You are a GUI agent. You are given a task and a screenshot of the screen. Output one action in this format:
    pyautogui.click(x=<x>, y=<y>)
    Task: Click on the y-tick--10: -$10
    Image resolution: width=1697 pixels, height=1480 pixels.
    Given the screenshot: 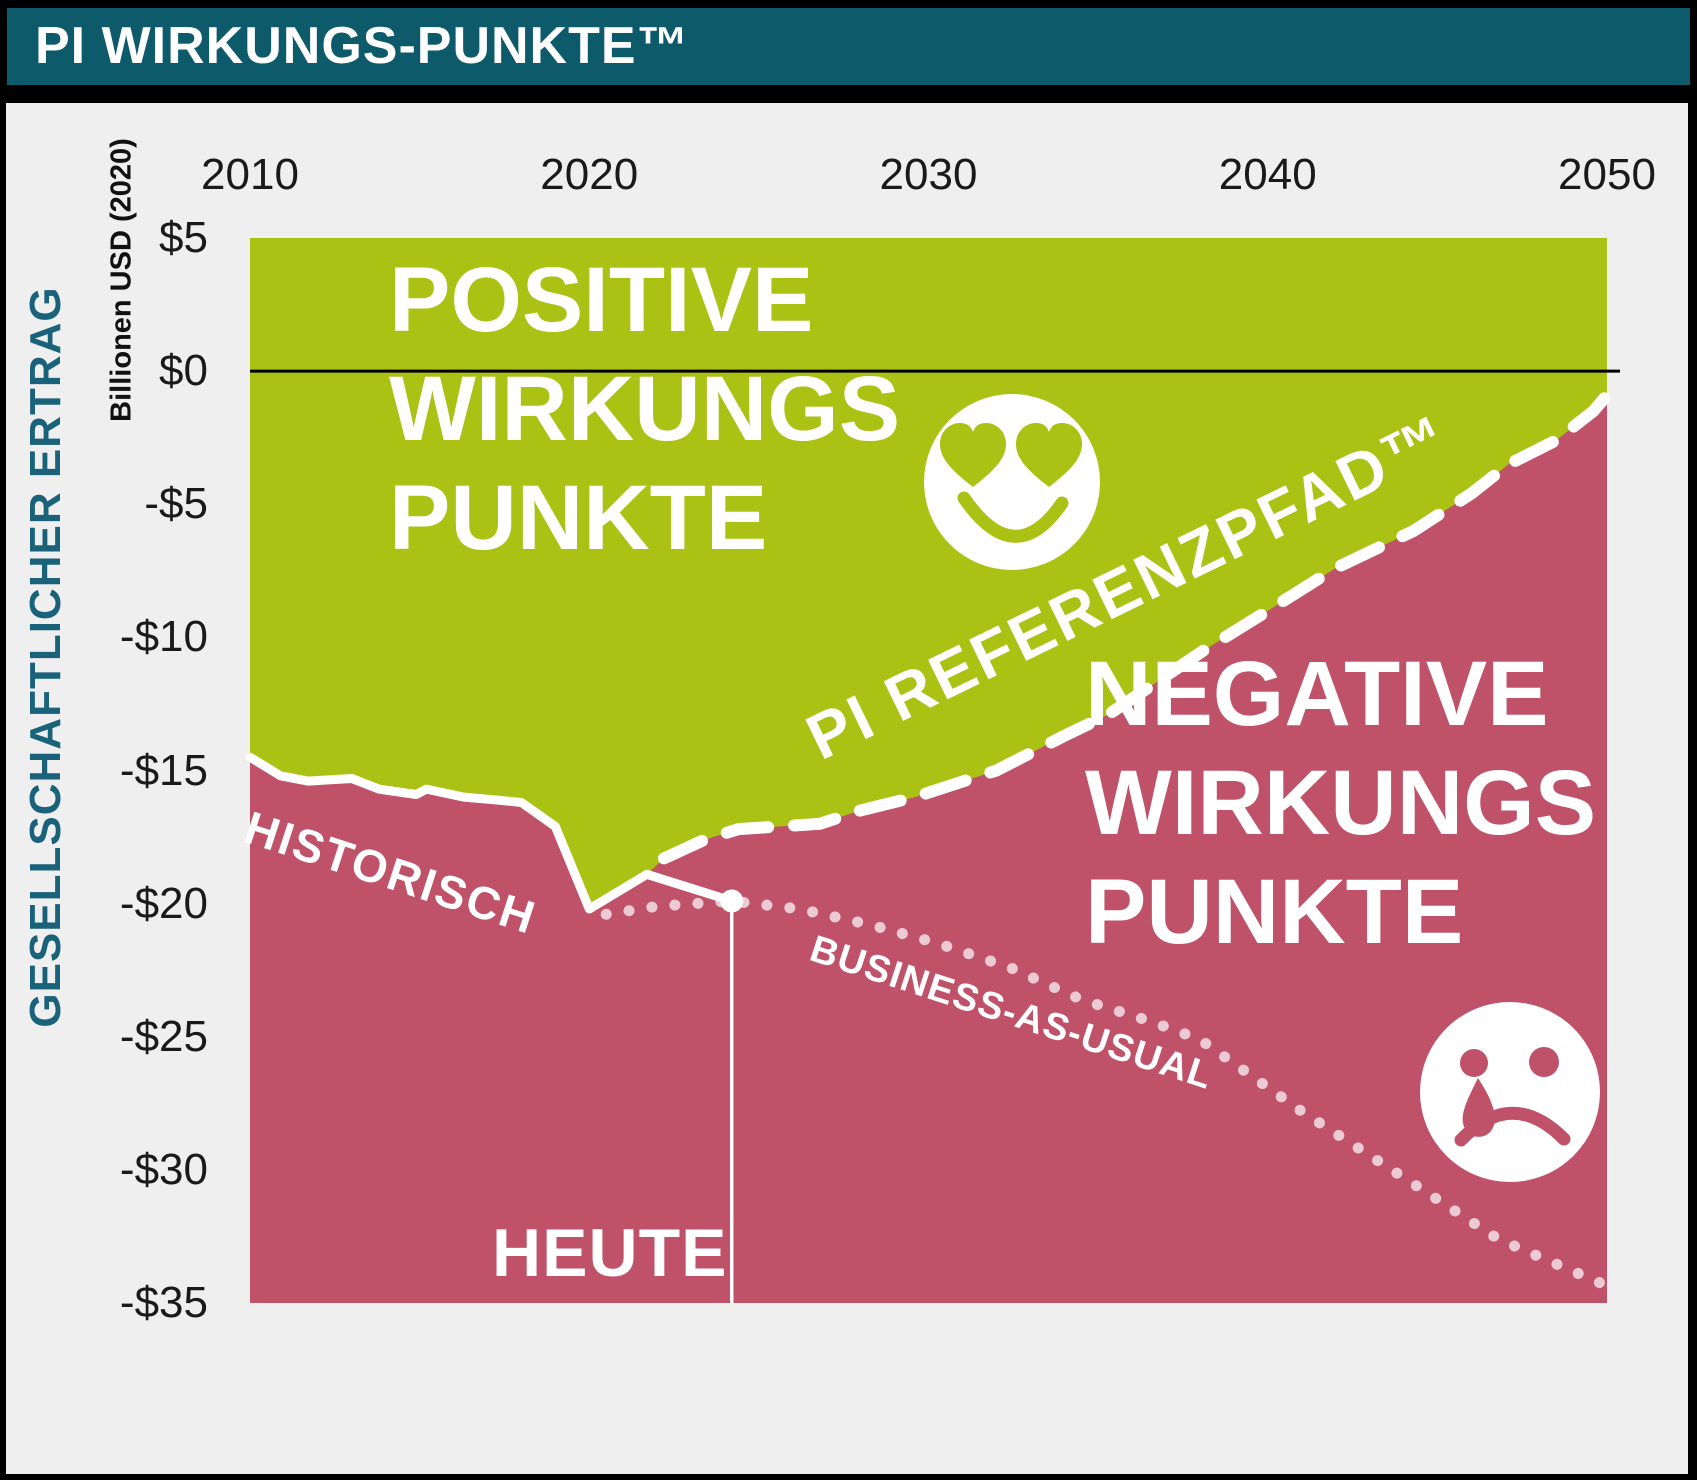 What is the action you would take?
    pyautogui.click(x=163, y=637)
    